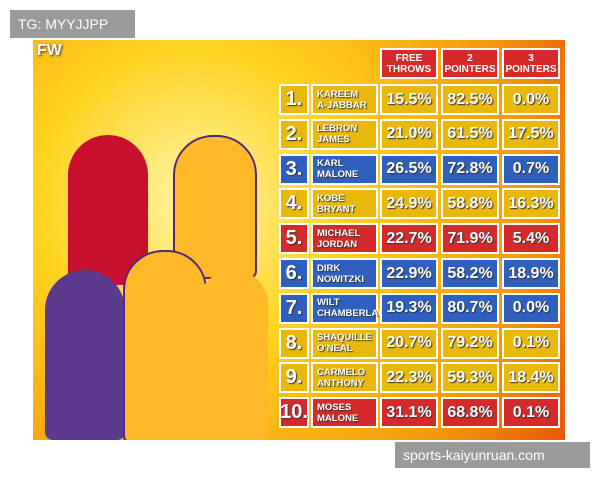 This screenshot has width=600, height=480. I want to click on rank-text: 7., so click(294, 307).